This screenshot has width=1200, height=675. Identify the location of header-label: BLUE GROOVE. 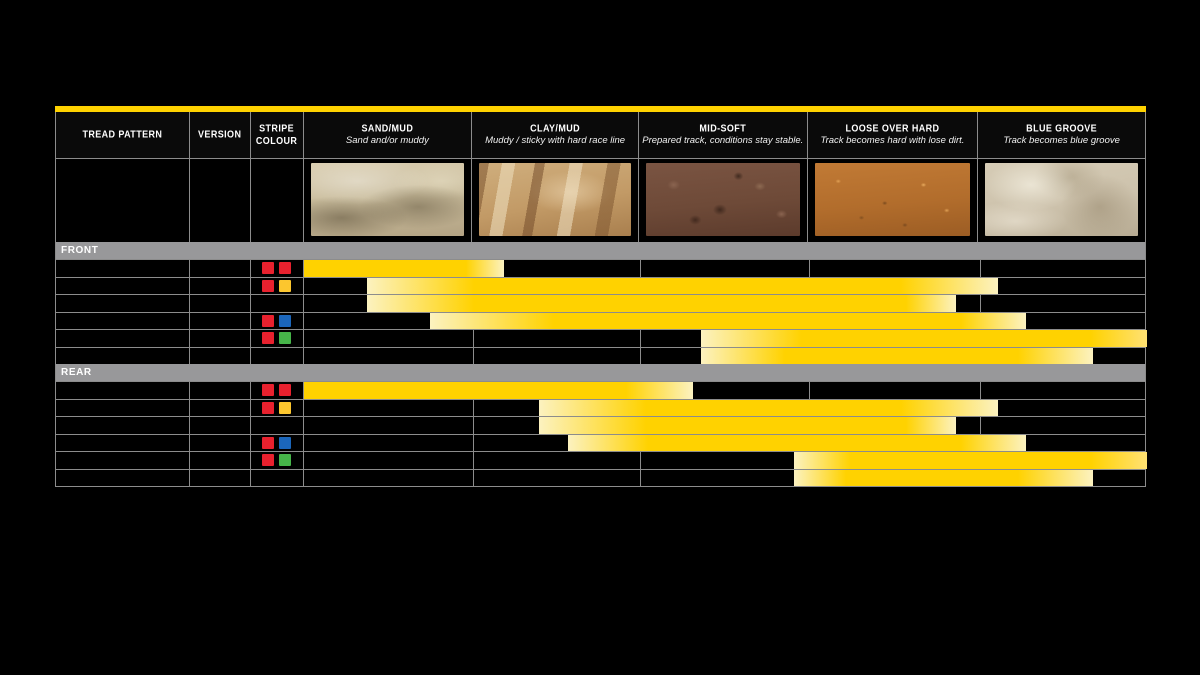
(1062, 128).